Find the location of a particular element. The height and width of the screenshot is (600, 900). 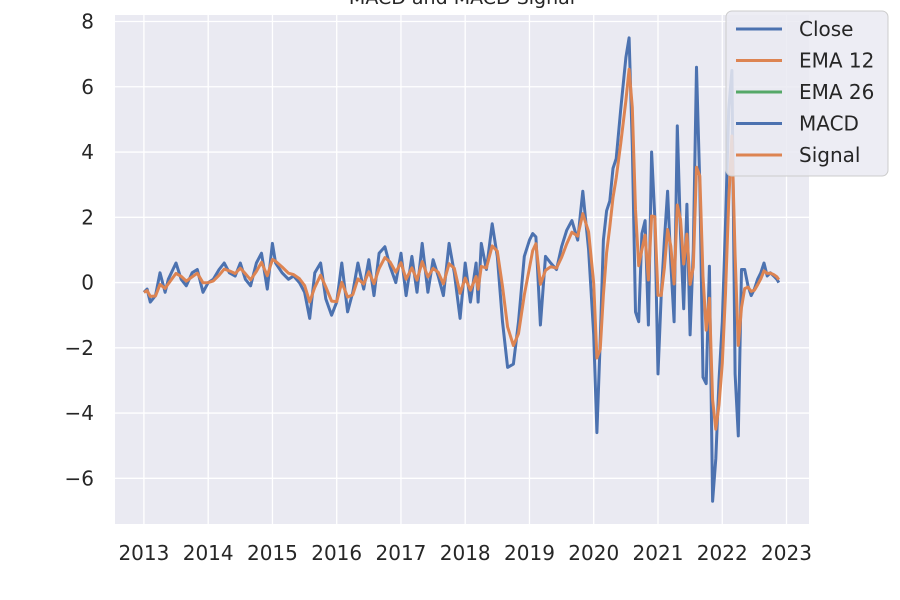

chart-title: MACD and MACD Signal is located at coordinates (462, 4).